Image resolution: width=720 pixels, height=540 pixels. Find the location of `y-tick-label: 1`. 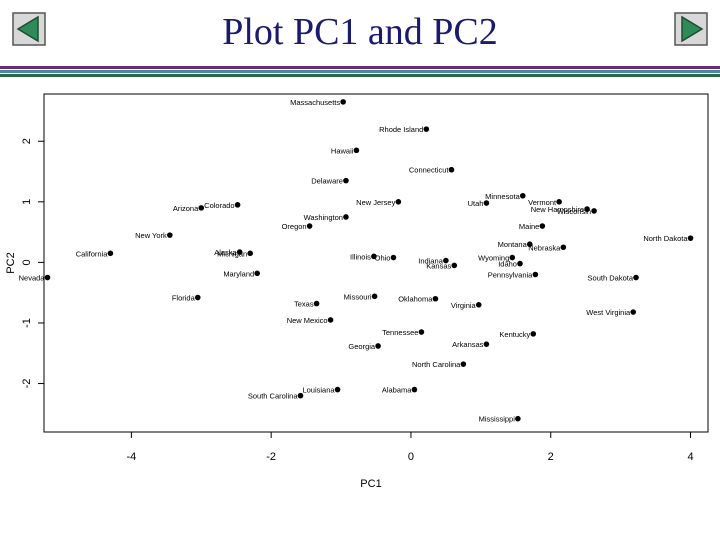

y-tick-label: 1 is located at coordinates (27, 202).